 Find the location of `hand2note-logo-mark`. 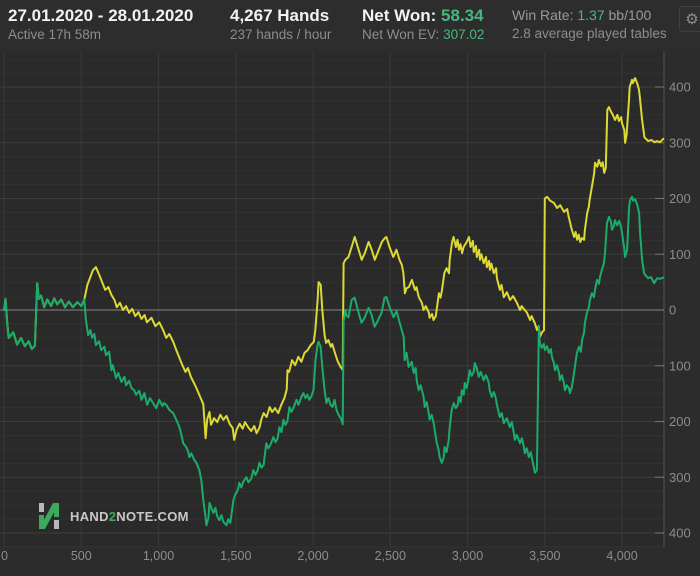

hand2note-logo-mark is located at coordinates (49, 516).